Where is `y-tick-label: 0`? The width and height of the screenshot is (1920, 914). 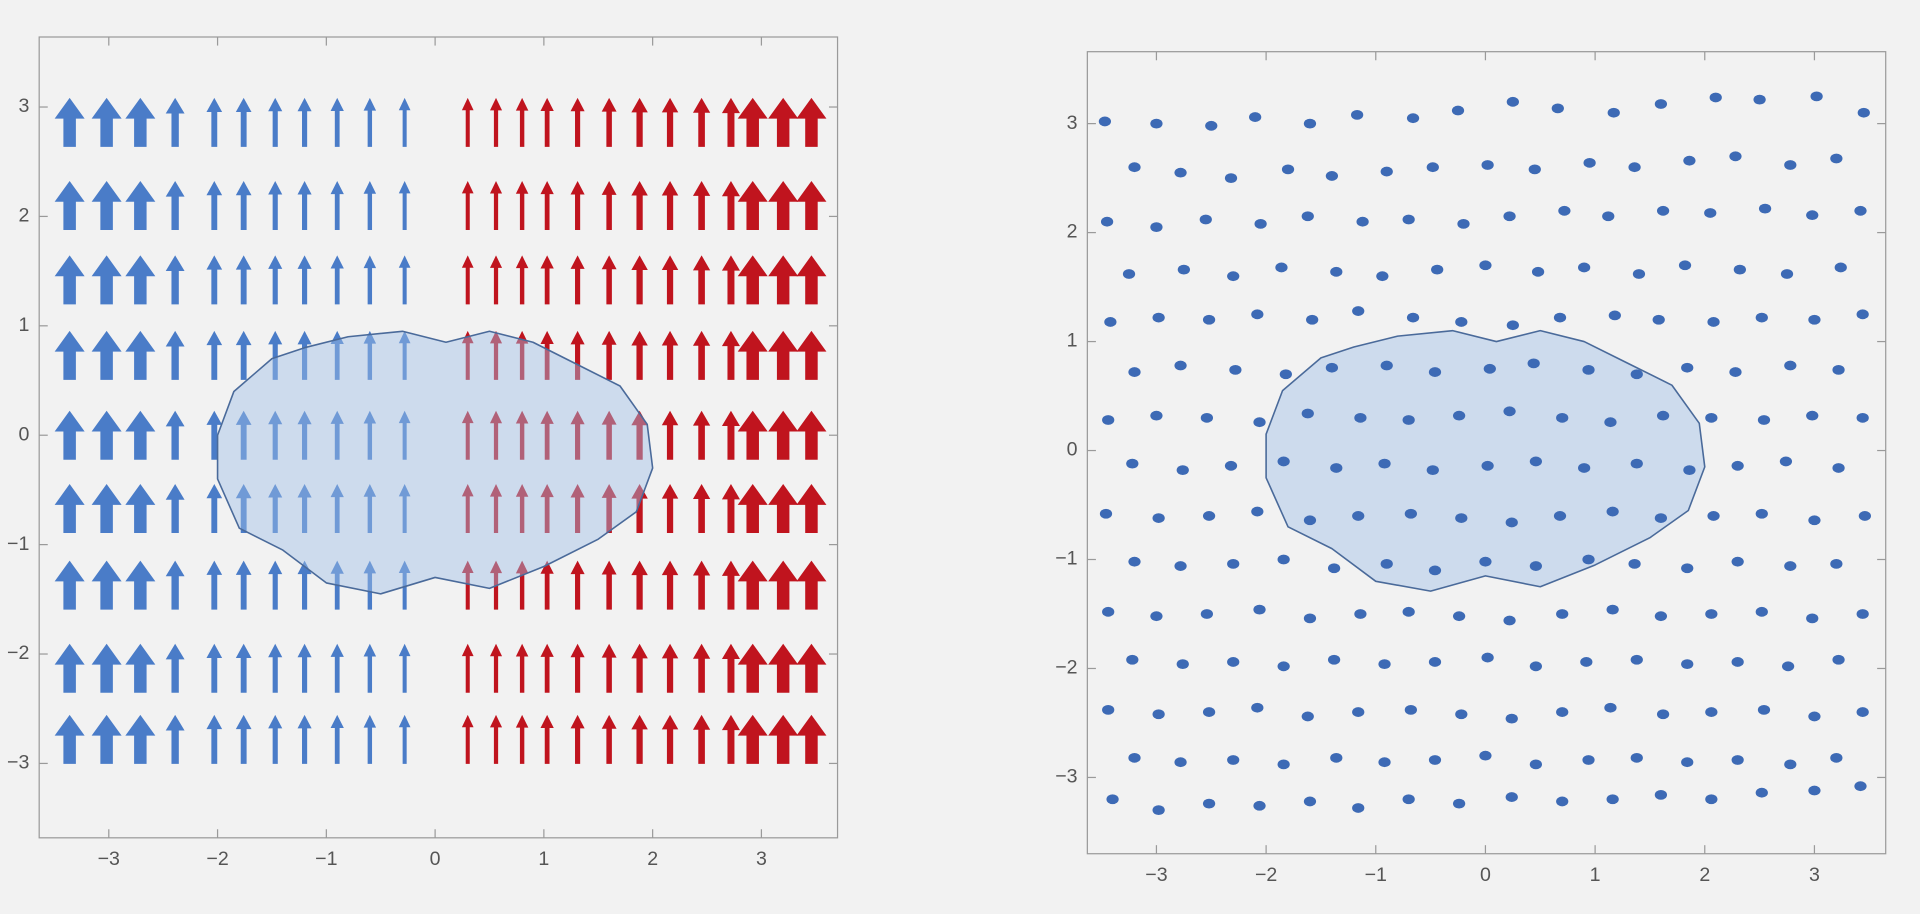 y-tick-label: 0 is located at coordinates (1072, 450).